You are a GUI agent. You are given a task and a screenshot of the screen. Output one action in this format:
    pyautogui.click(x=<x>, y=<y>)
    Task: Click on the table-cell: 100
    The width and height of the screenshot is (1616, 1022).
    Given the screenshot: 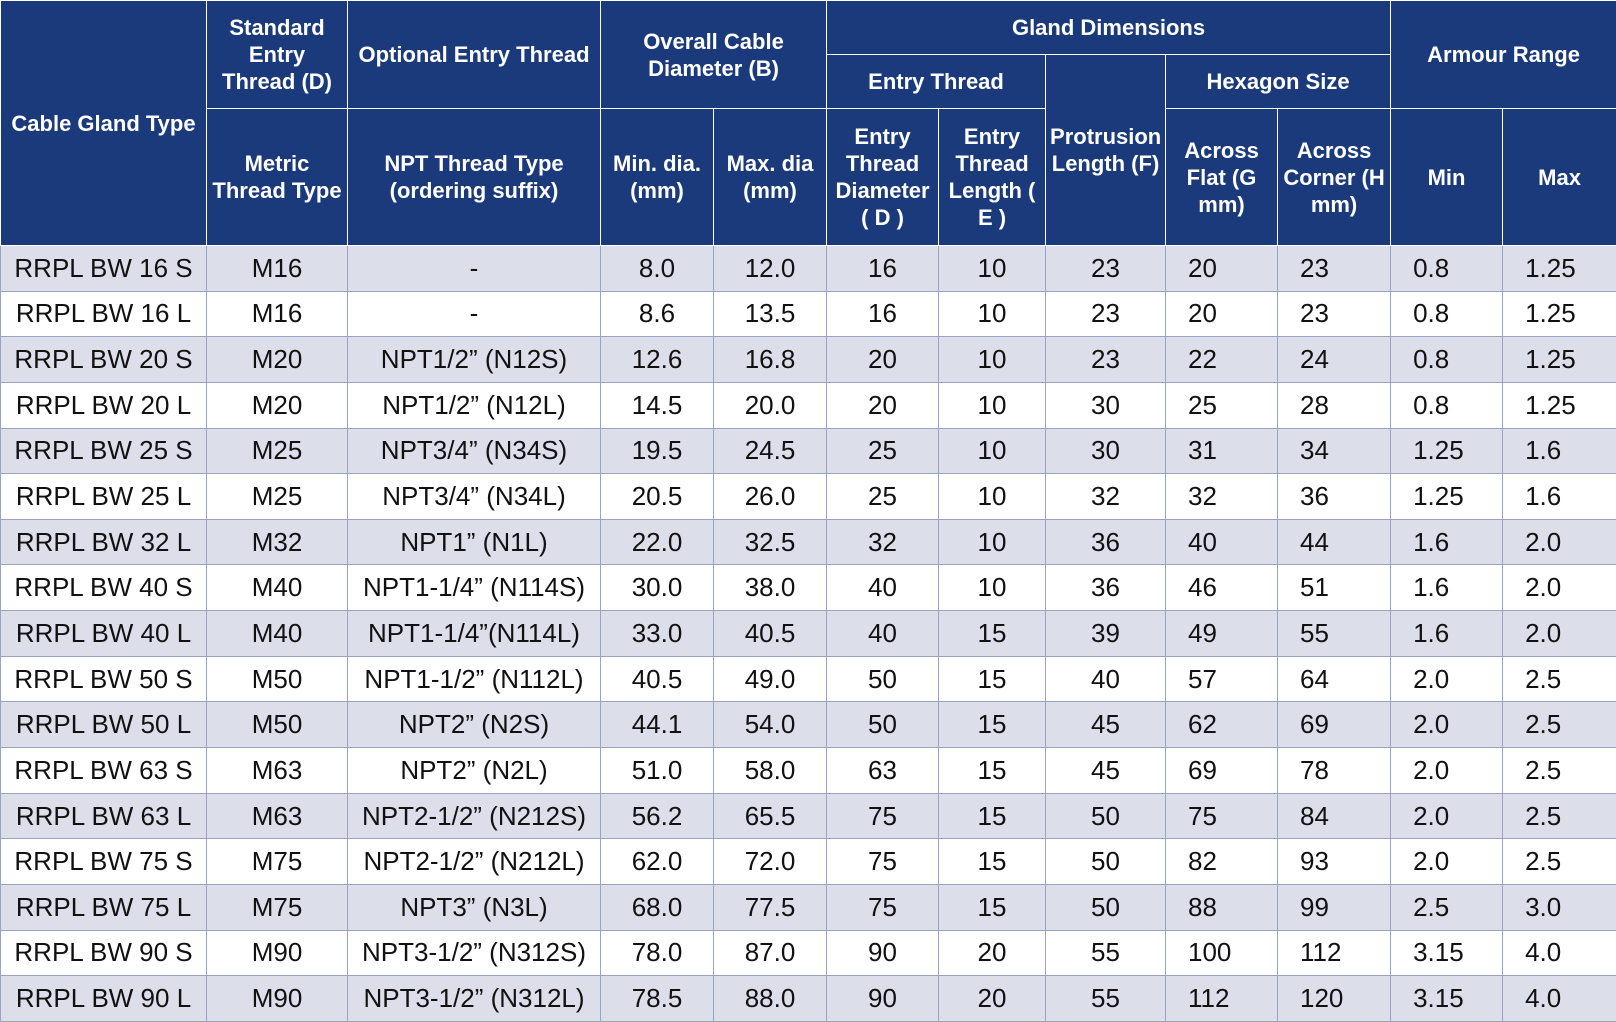 What is the action you would take?
    pyautogui.click(x=1222, y=953)
    